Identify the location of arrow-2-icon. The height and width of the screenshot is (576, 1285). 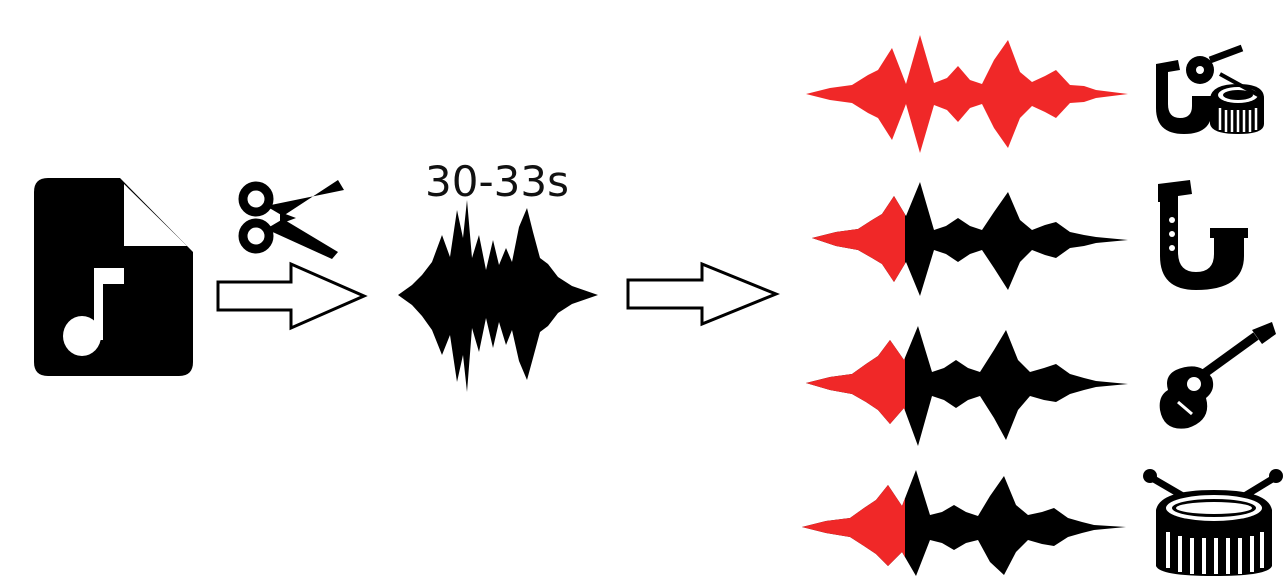
(703, 294).